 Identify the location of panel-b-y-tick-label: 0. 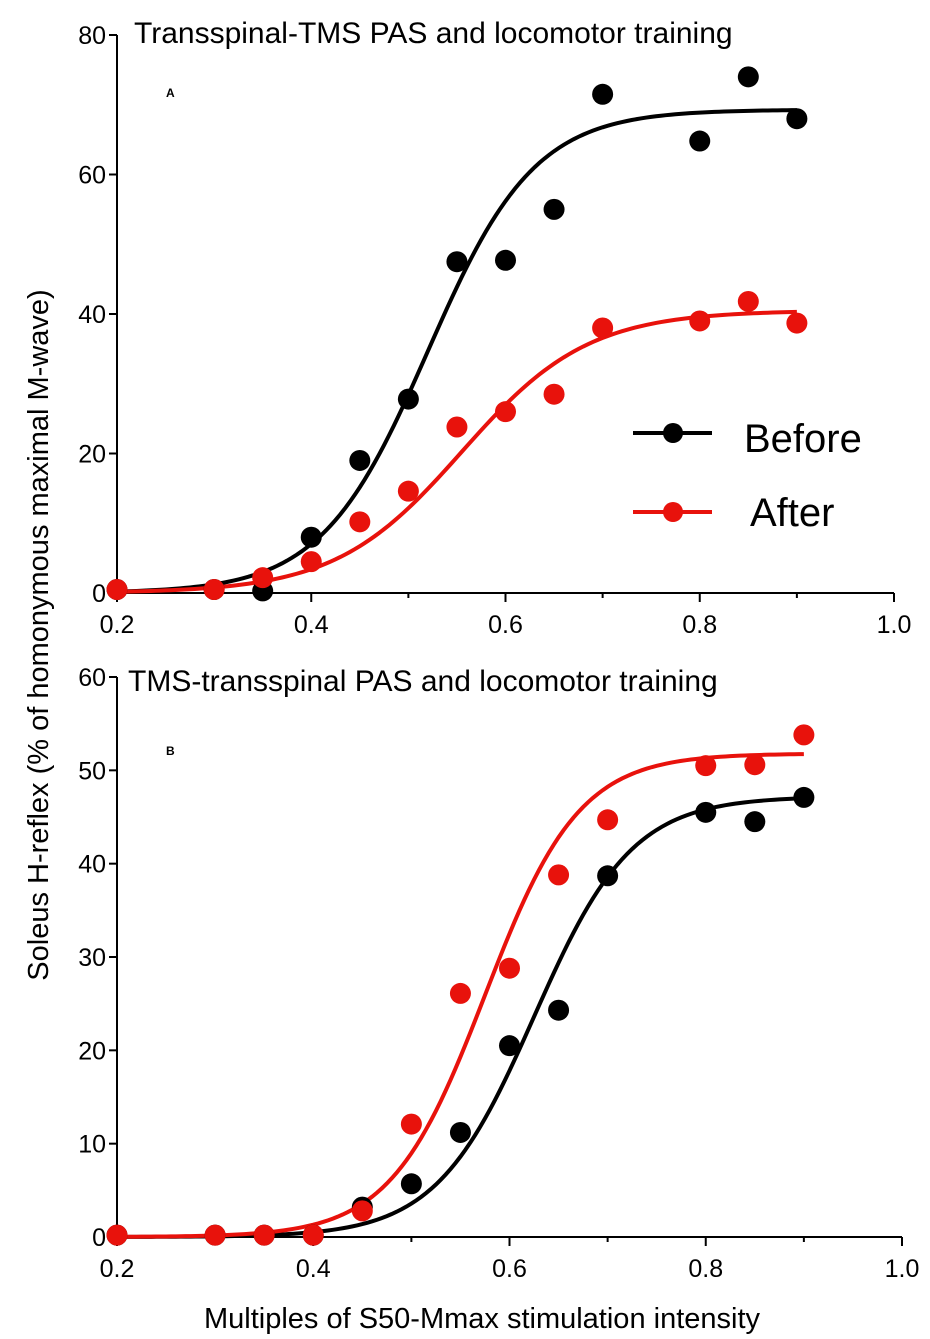
(99, 1238).